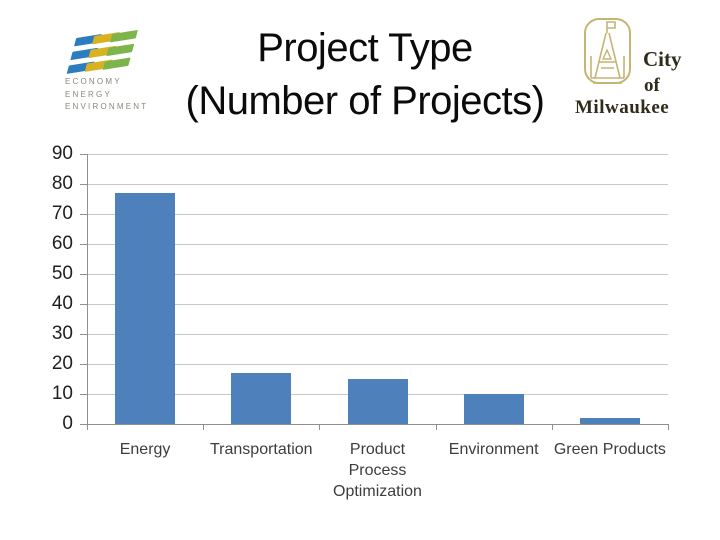 Image resolution: width=720 pixels, height=540 pixels. Describe the element at coordinates (145, 308) in the screenshot. I see `bar-energy` at that location.